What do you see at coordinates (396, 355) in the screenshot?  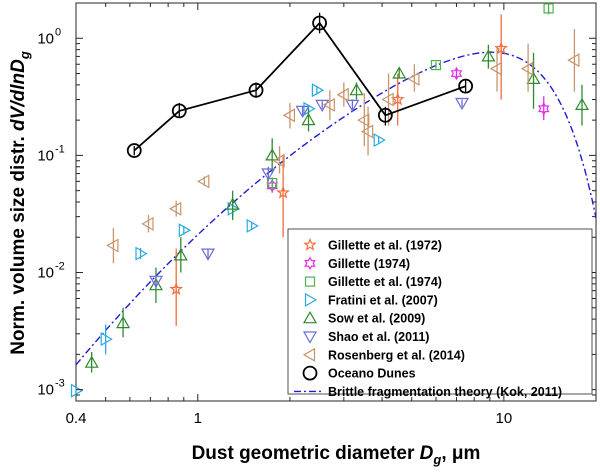 I see `legend-label: Rosenberg et al. (2014)` at bounding box center [396, 355].